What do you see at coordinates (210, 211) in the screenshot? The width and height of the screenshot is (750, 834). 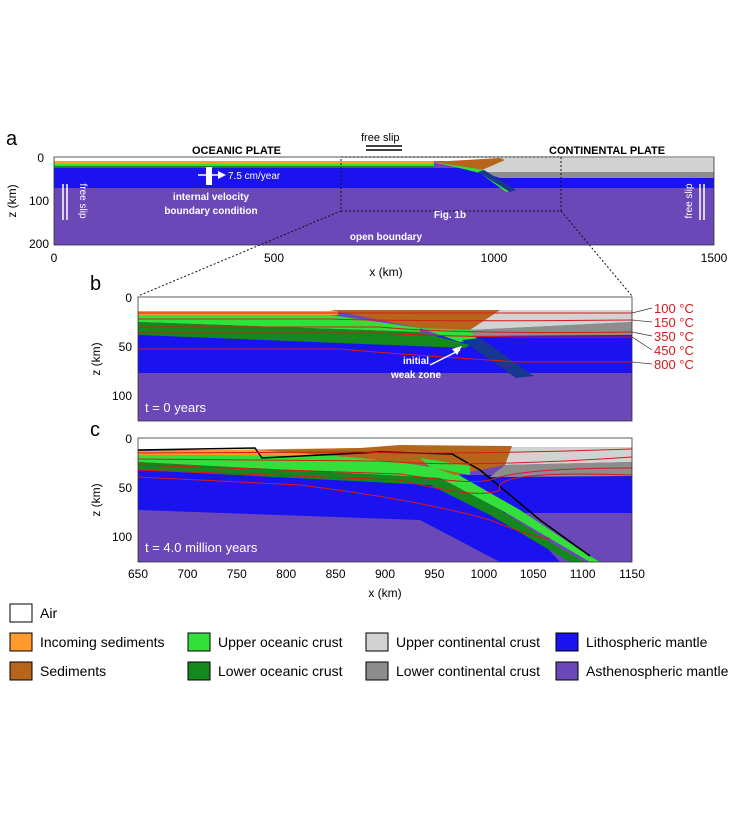 I see `internal-bc-label-2: boundary condition` at bounding box center [210, 211].